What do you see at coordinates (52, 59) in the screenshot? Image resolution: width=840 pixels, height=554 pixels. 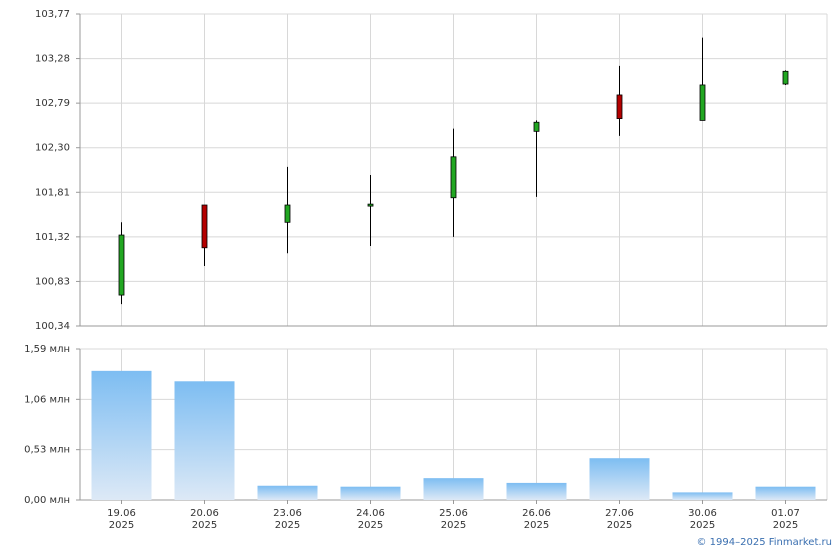 I see `y-tick-label: 103,28` at bounding box center [52, 59].